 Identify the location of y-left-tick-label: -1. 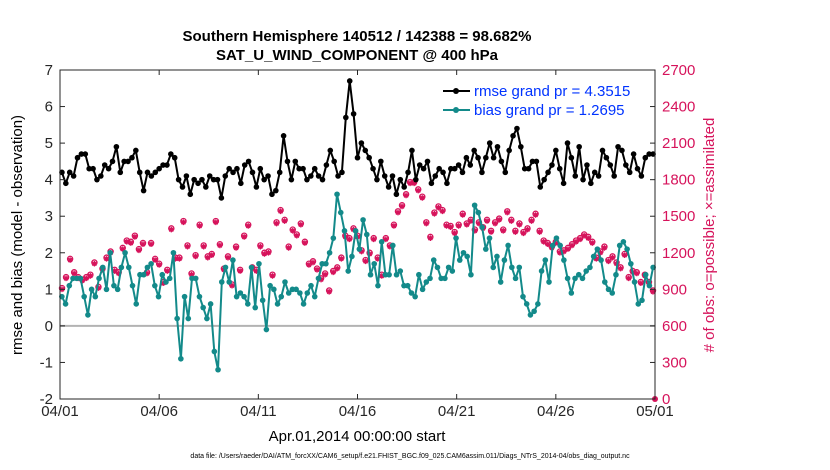
(46, 362).